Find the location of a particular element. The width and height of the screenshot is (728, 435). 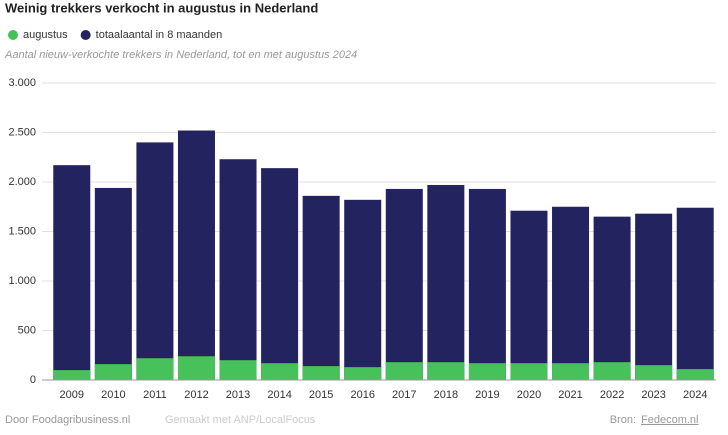

x-tick-label: 2011 is located at coordinates (155, 395).